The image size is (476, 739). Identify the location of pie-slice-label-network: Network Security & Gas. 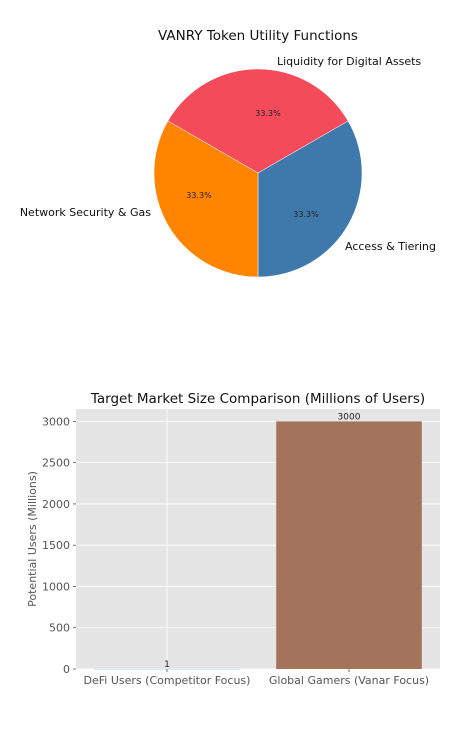
(85, 212).